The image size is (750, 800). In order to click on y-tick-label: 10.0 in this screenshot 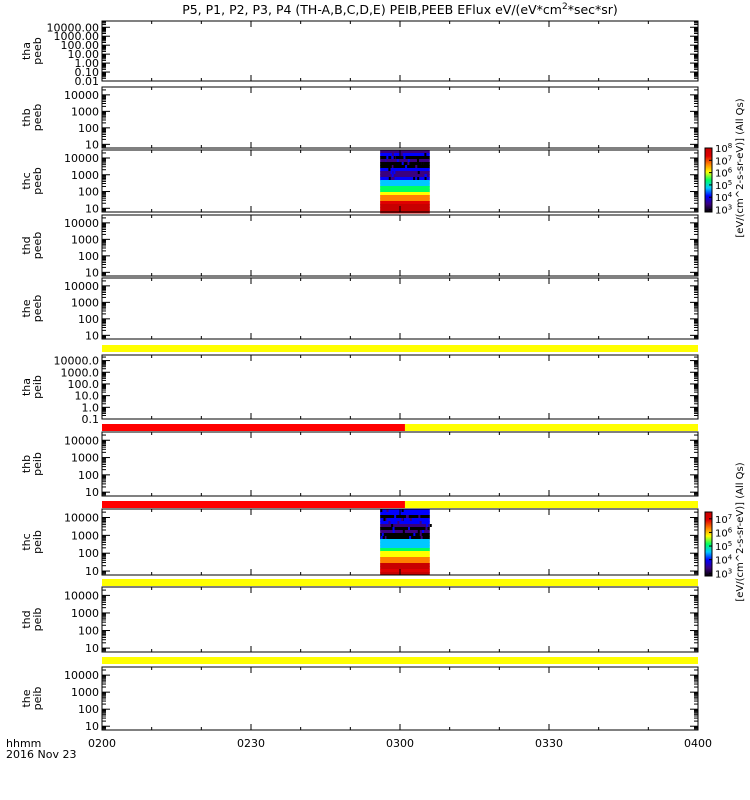, I will do `click(87, 396)`.